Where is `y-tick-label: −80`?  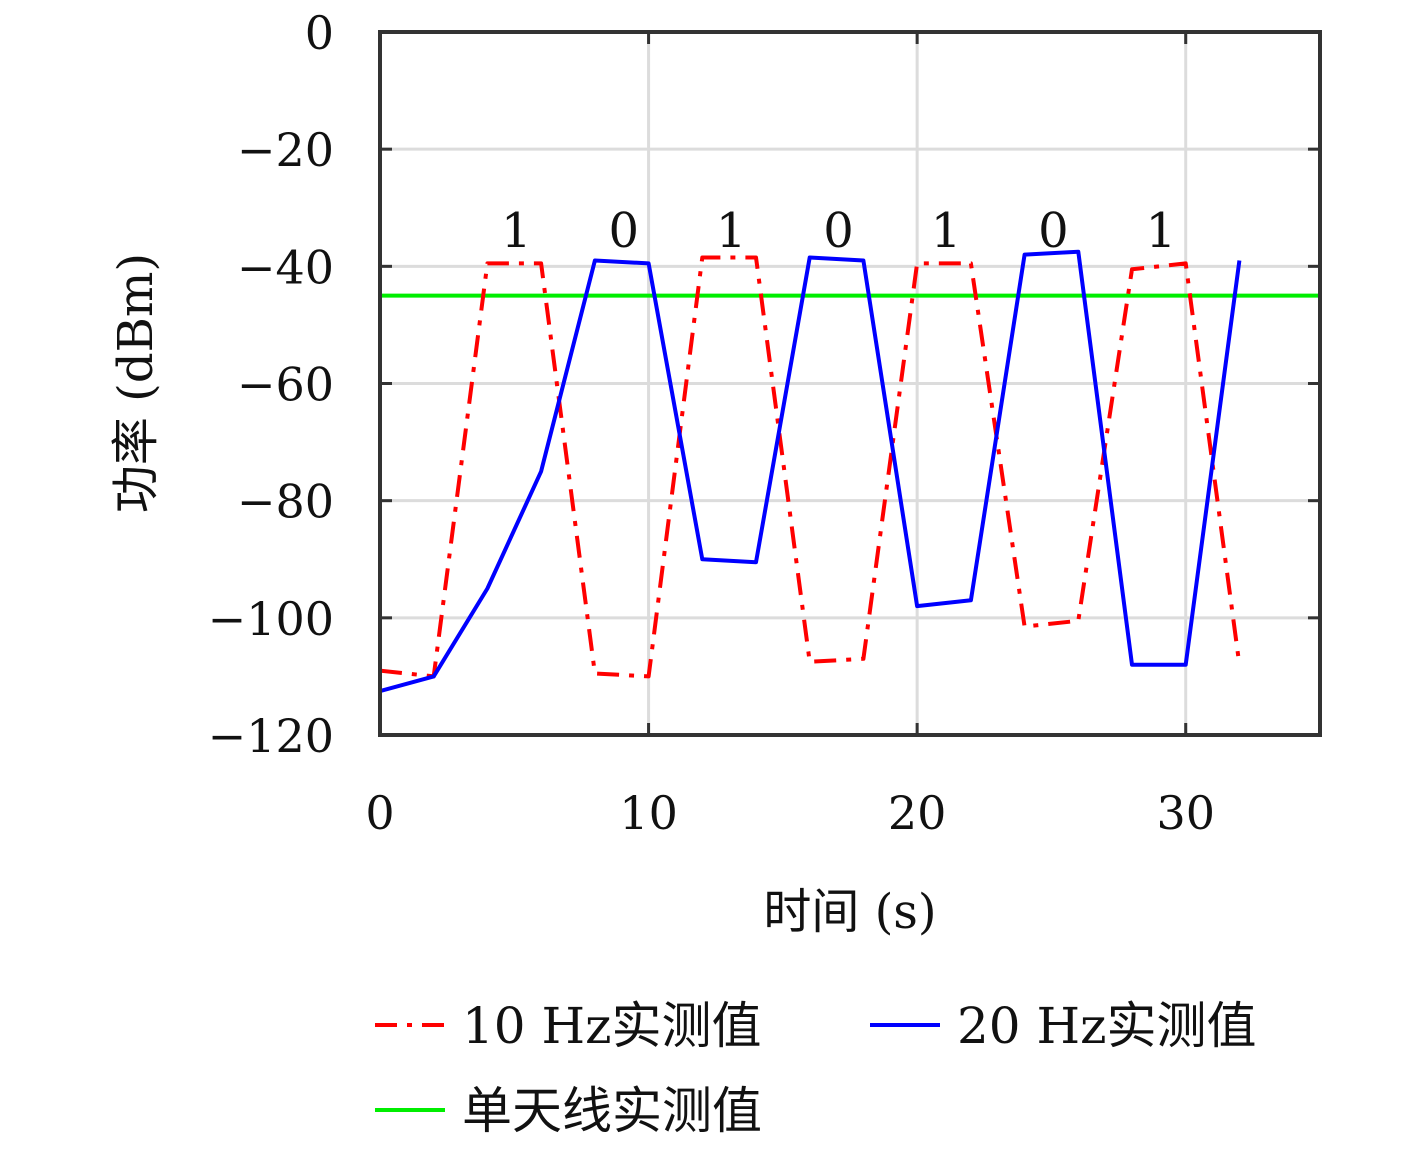 y-tick-label: −80 is located at coordinates (285, 502).